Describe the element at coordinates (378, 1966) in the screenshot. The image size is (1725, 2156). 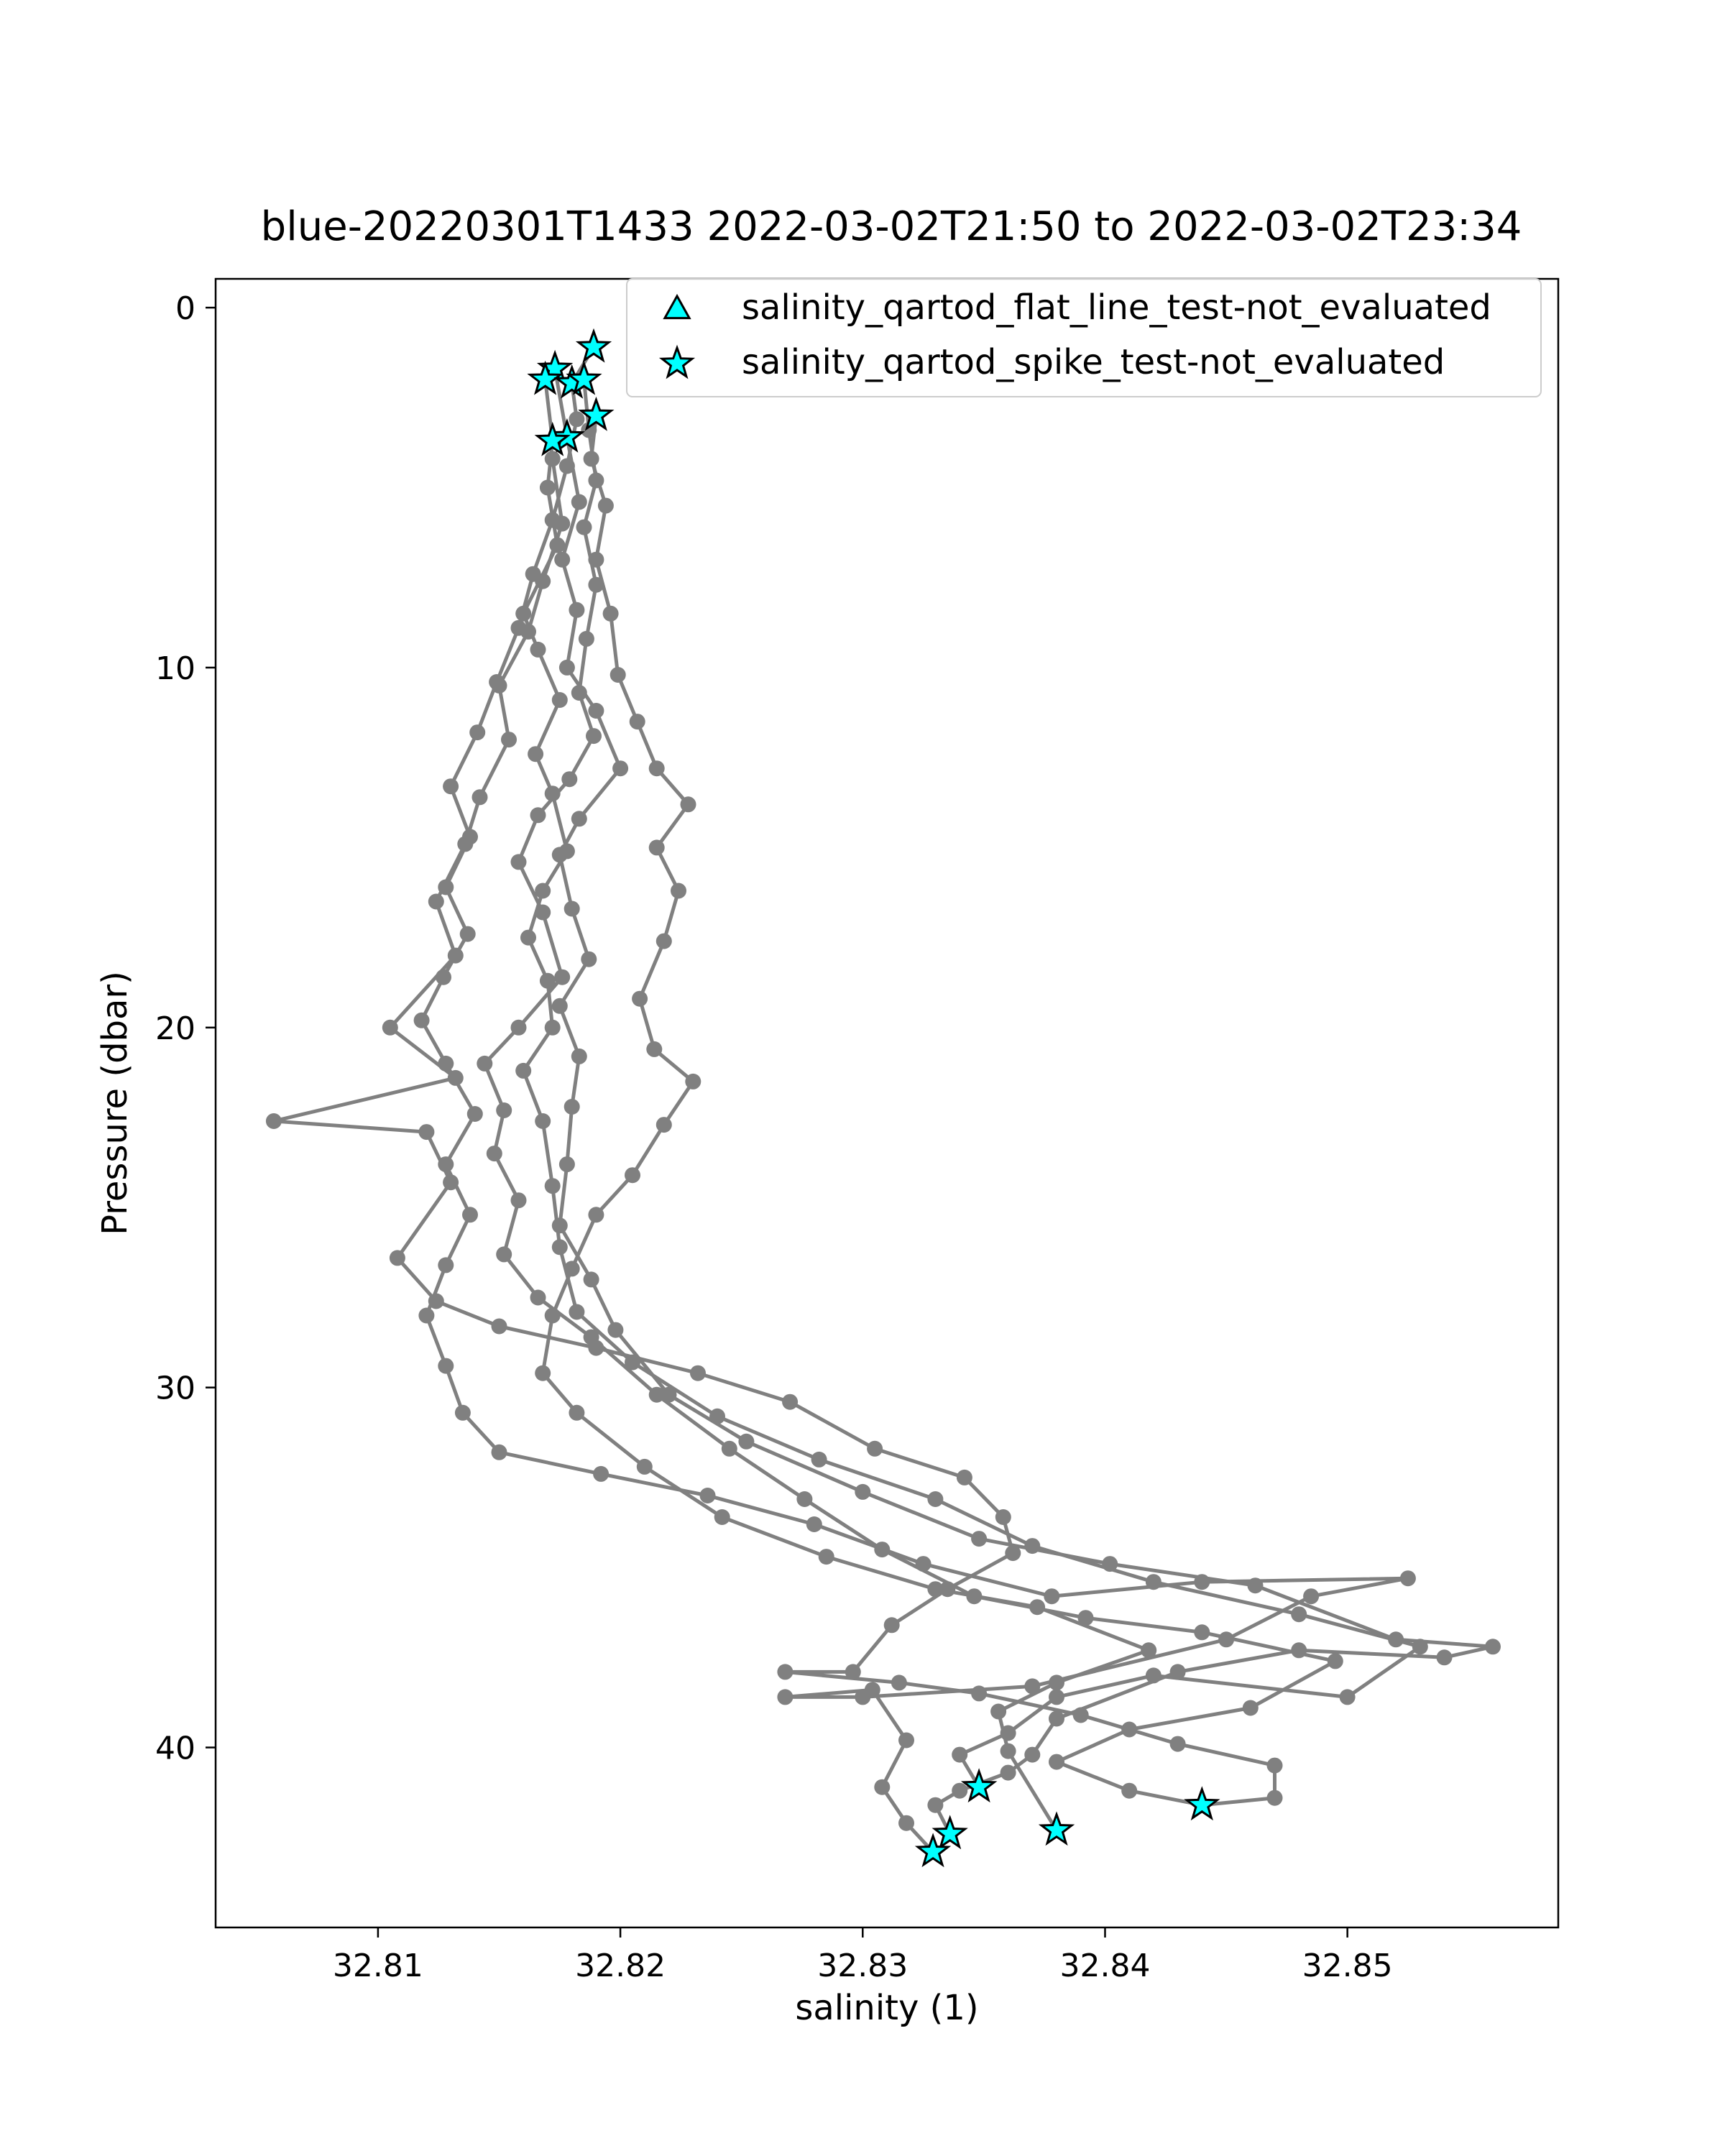
I see `x-tick-label: 32.81` at that location.